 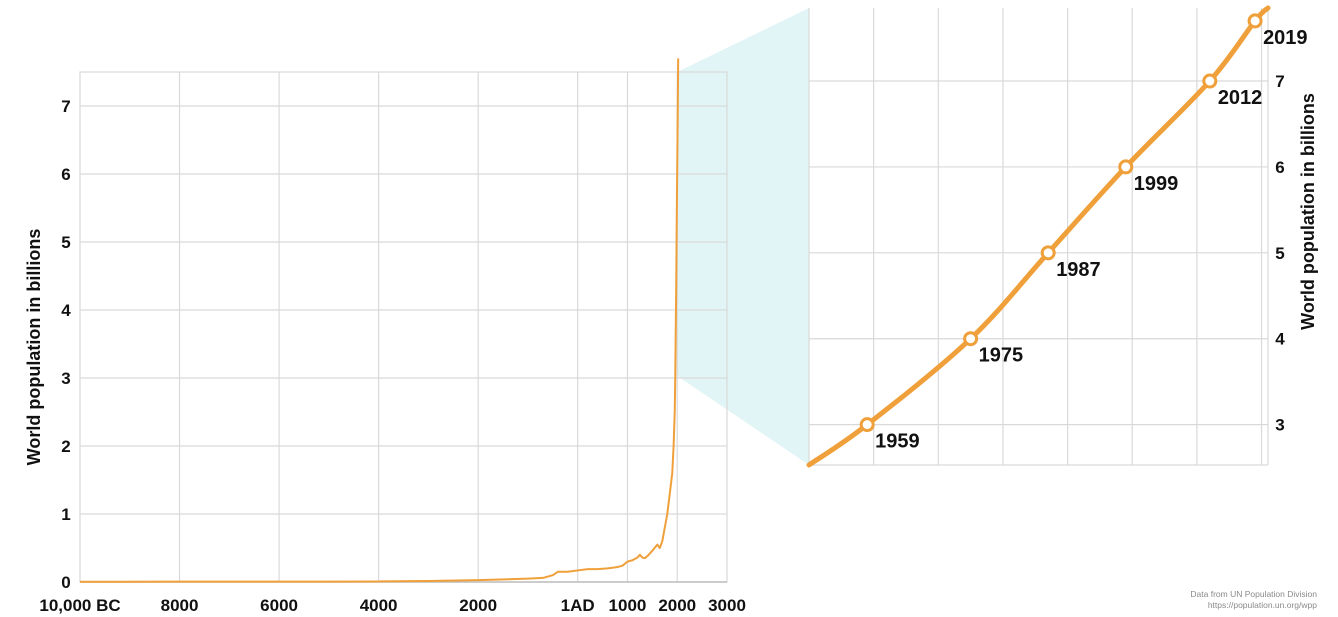 I want to click on main-x-tick-label: 8000, so click(x=180, y=605).